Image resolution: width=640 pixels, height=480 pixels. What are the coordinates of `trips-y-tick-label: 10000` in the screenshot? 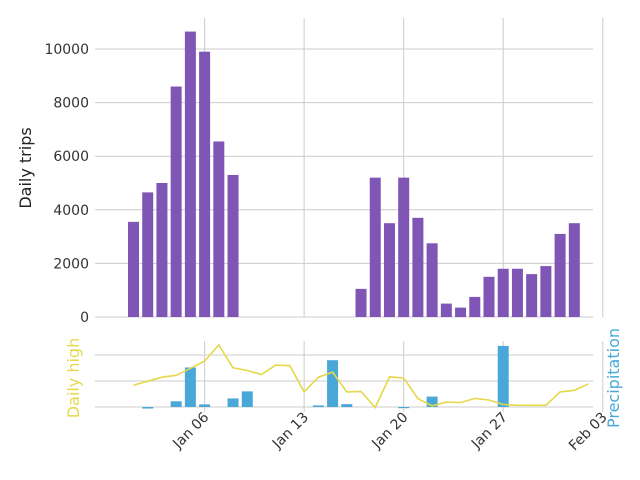 It's located at (66, 50).